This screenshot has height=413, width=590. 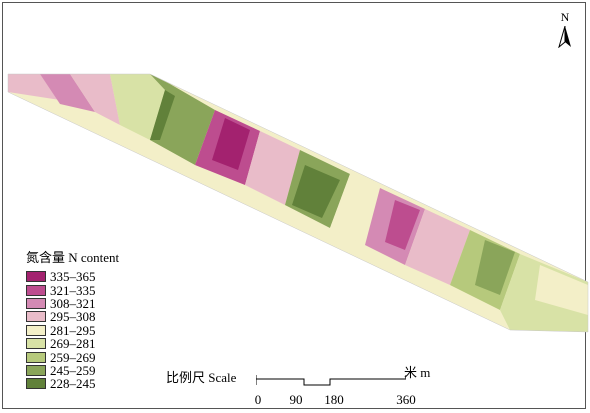 I want to click on scale-title: 比例尺 Scale, so click(x=201, y=377).